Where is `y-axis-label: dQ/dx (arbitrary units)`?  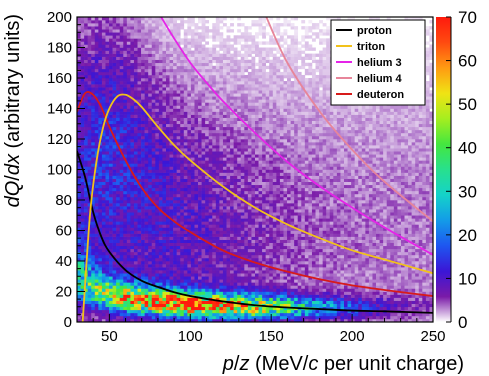 y-axis-label: dQ/dx (arbitrary units) is located at coordinates (13, 110).